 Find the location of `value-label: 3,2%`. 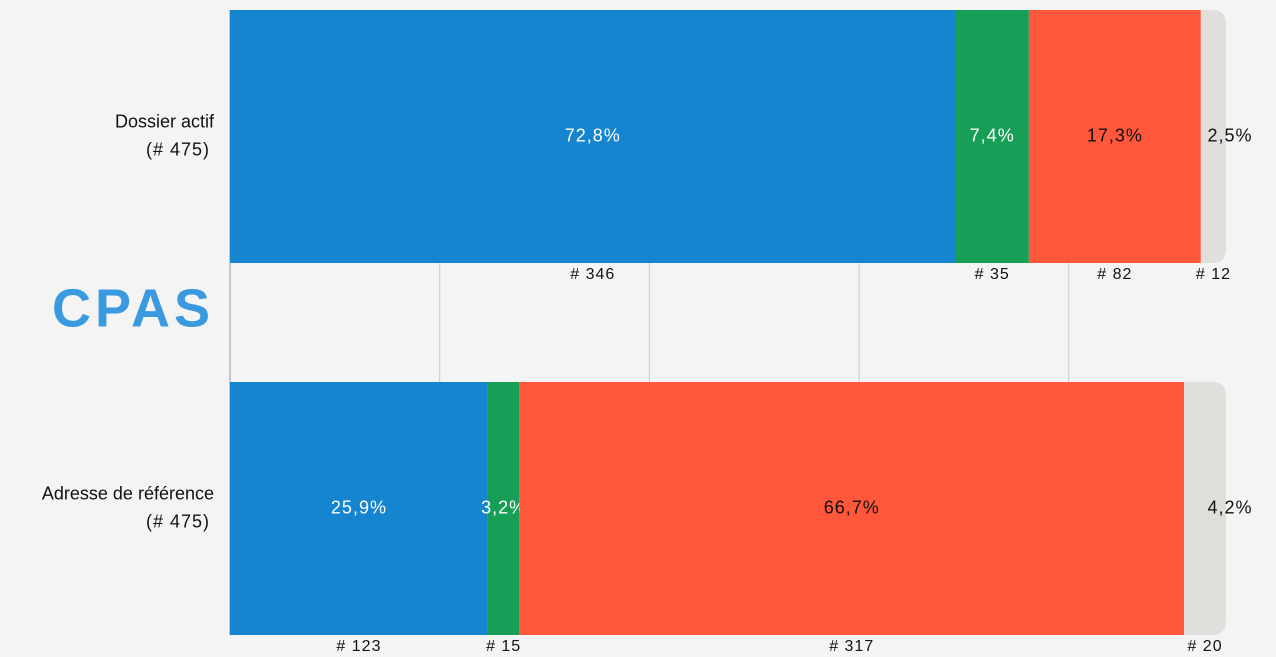

value-label: 3,2% is located at coordinates (503, 507).